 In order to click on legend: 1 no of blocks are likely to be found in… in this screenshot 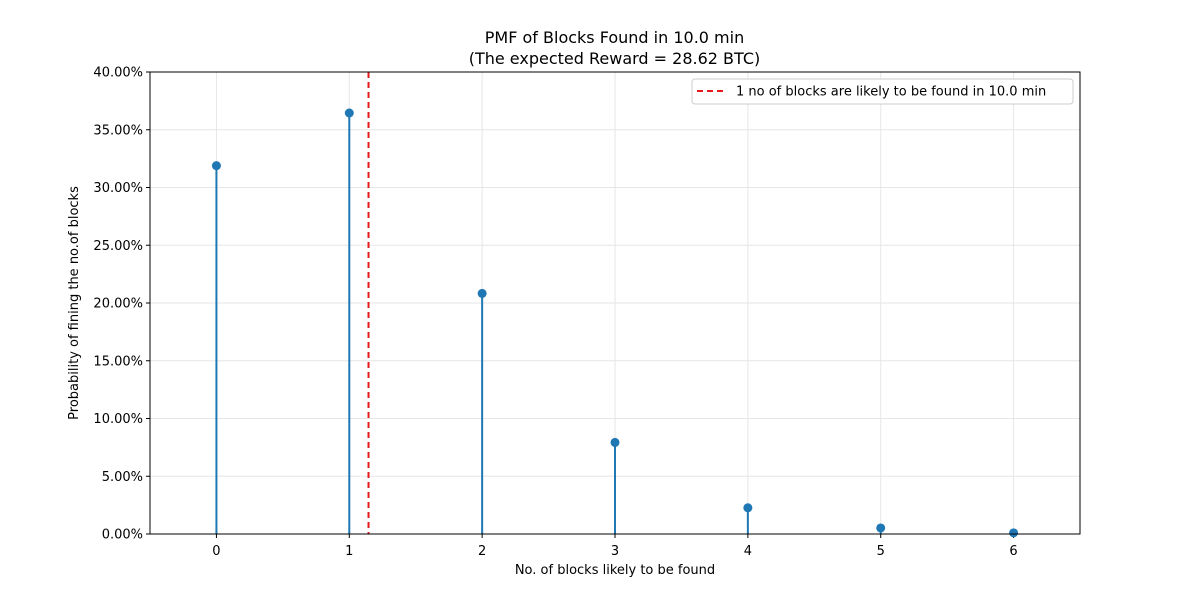, I will do `click(882, 91)`.